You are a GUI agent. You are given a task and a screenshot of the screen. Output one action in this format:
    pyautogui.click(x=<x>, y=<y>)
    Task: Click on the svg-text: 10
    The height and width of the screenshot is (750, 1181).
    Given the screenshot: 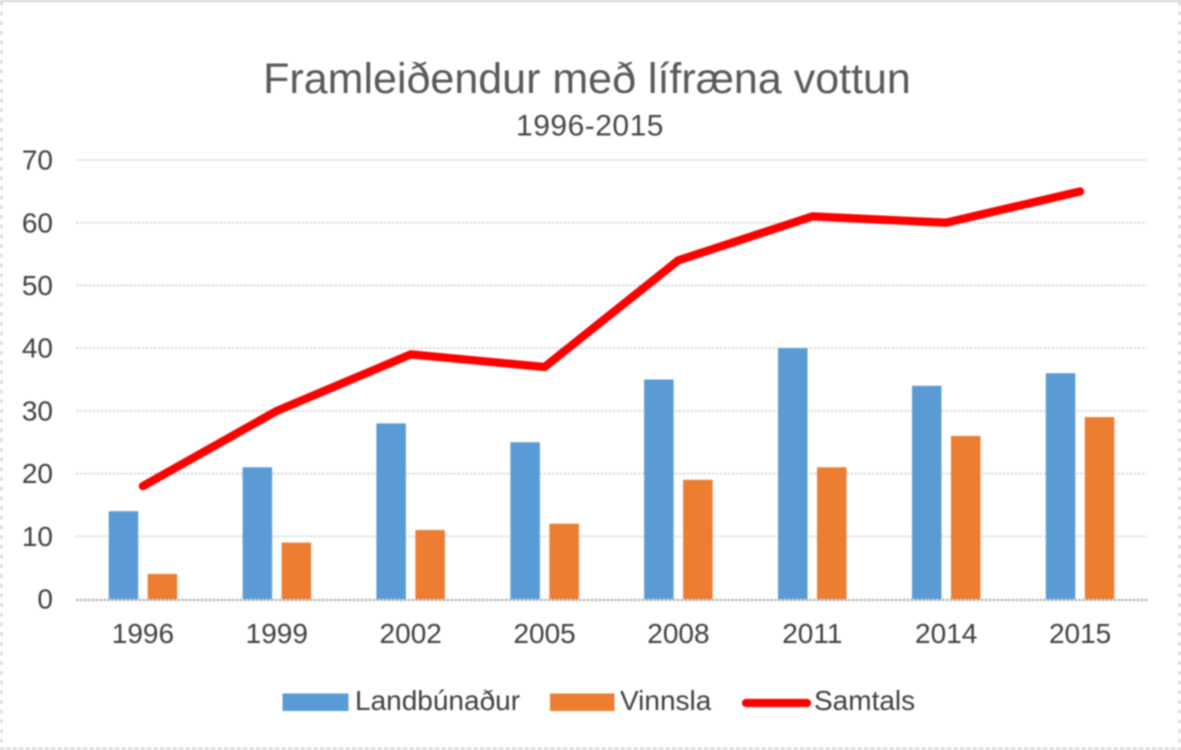 What is the action you would take?
    pyautogui.click(x=37, y=536)
    